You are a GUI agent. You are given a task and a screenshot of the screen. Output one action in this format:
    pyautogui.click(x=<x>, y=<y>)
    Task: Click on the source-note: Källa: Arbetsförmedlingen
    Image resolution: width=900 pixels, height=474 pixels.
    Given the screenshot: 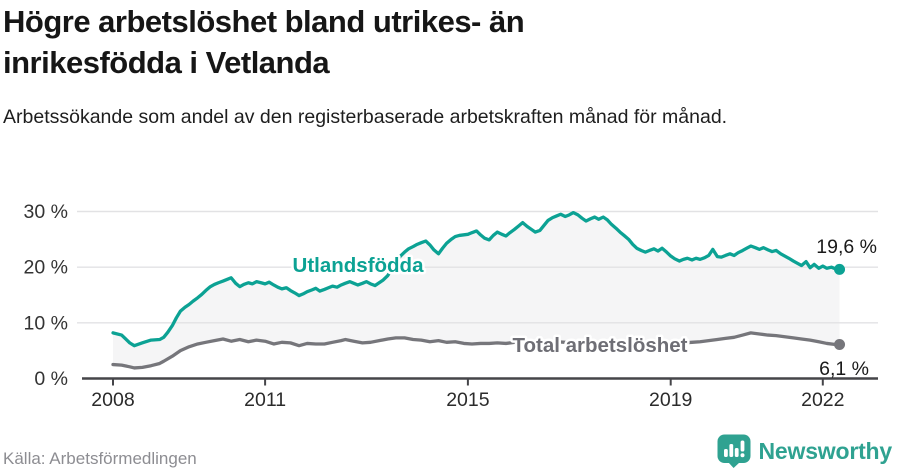 What is the action you would take?
    pyautogui.click(x=100, y=458)
    